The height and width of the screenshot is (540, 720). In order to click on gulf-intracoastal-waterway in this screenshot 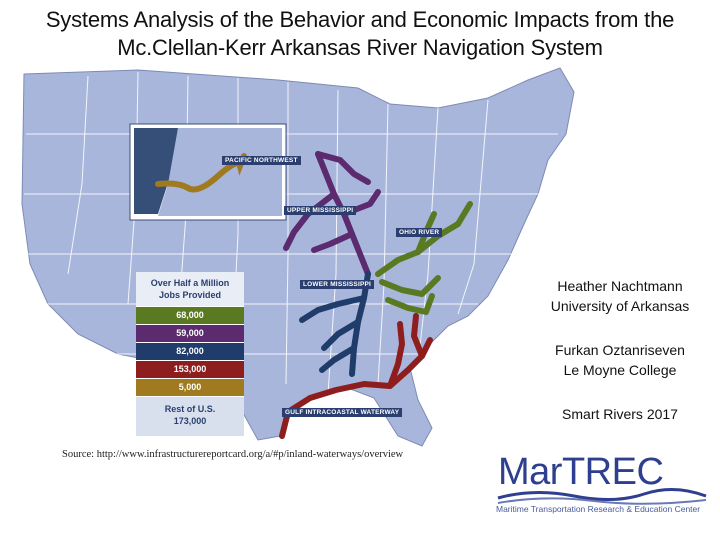, I will do `click(356, 376)`.